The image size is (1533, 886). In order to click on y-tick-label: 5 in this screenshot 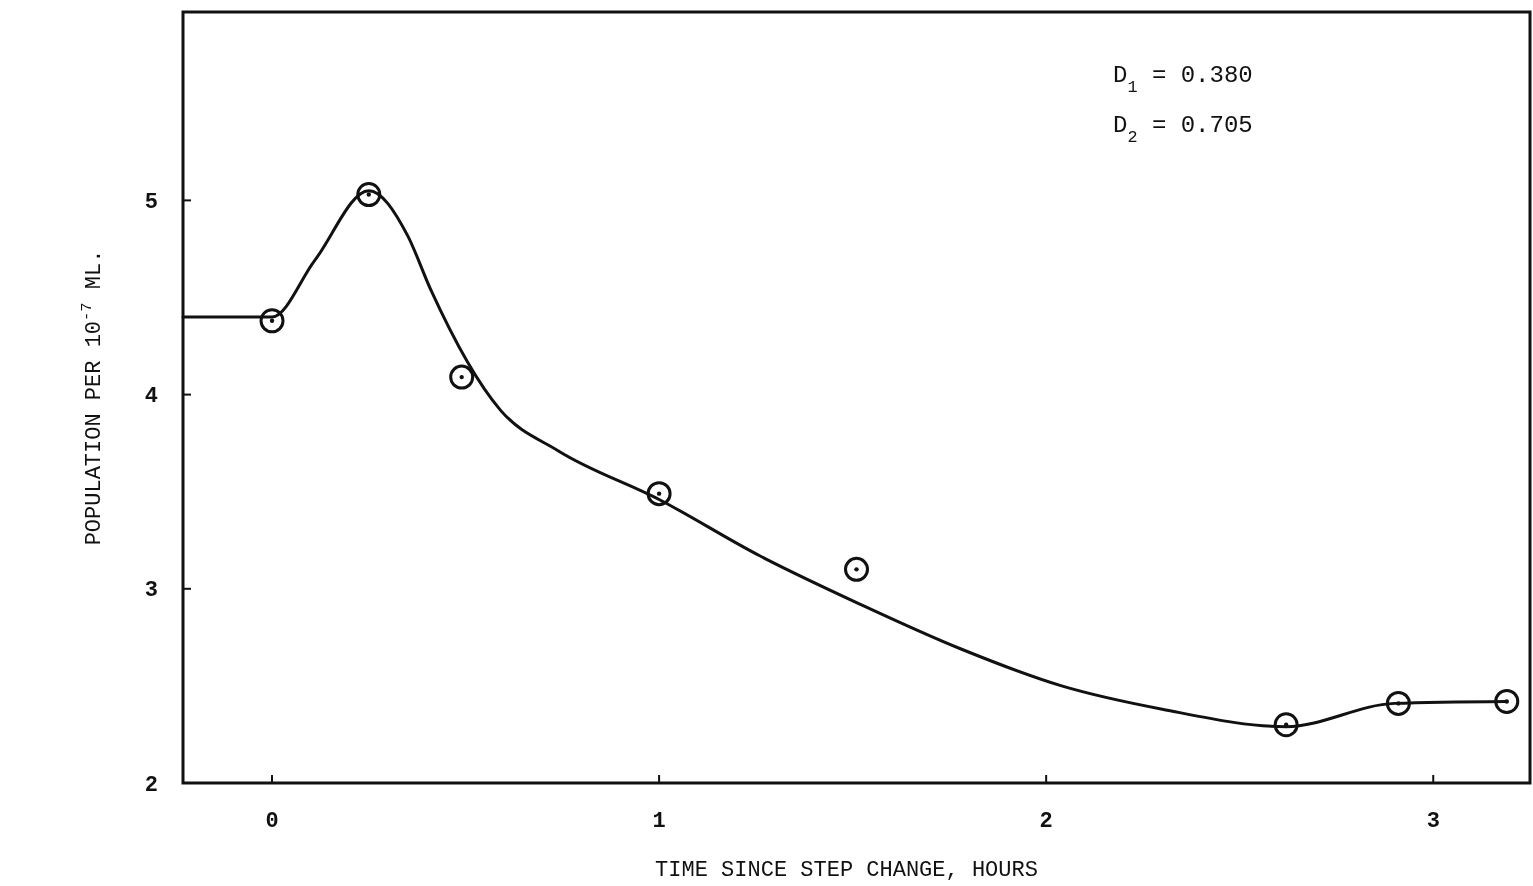, I will do `click(151, 203)`.